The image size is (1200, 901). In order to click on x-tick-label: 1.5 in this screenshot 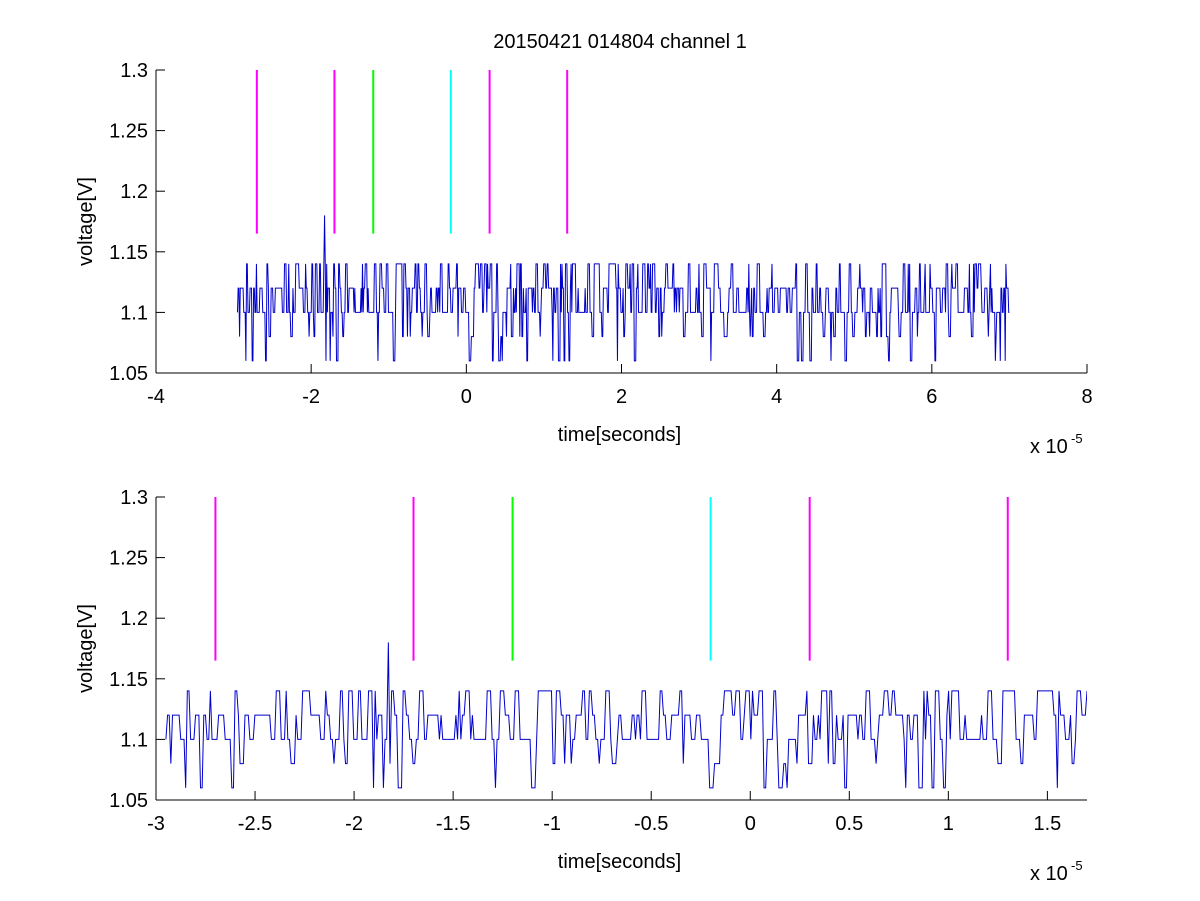, I will do `click(1047, 824)`.